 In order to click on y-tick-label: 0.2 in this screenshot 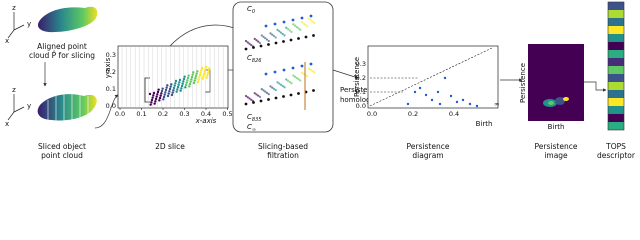, I will do `click(111, 72)`.